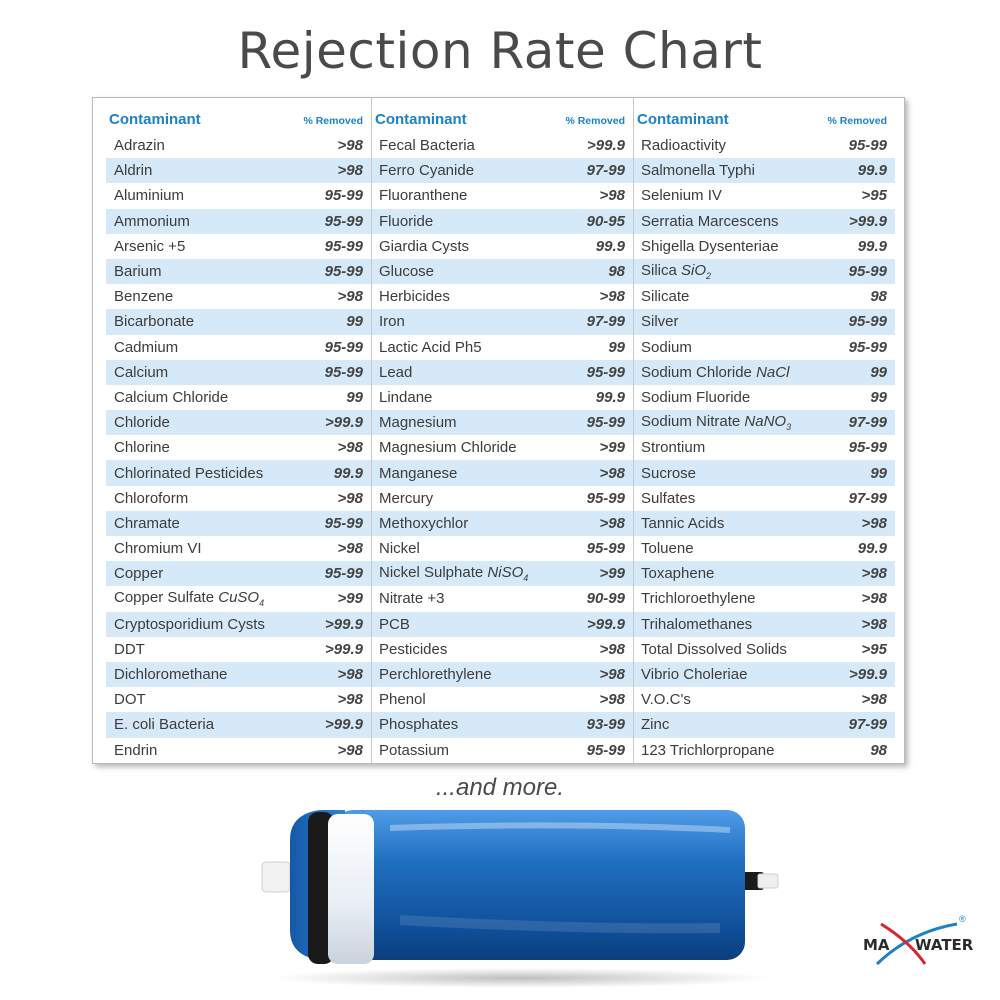 This screenshot has height=1000, width=1000. I want to click on chemical-formula: NaNO3, so click(767, 422).